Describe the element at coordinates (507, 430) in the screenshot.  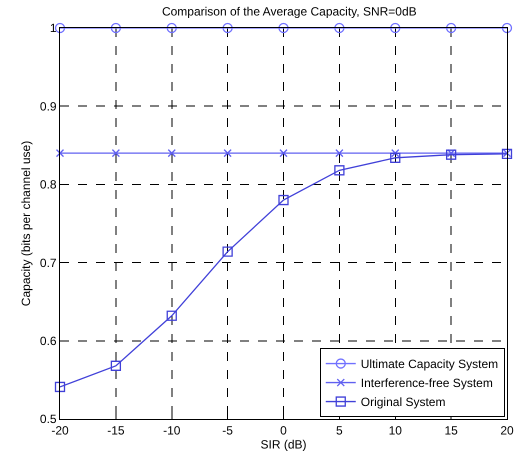
I see `x-tick-label: 20` at that location.